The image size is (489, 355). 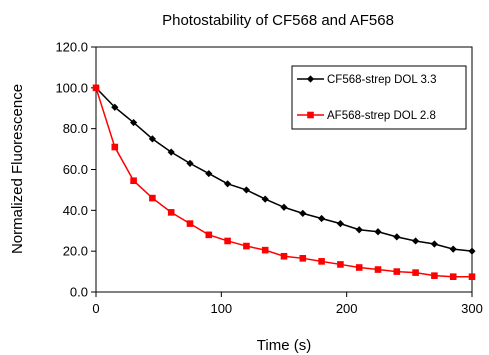 I want to click on x-axis: 0 100 200 300, so click(x=287, y=304).